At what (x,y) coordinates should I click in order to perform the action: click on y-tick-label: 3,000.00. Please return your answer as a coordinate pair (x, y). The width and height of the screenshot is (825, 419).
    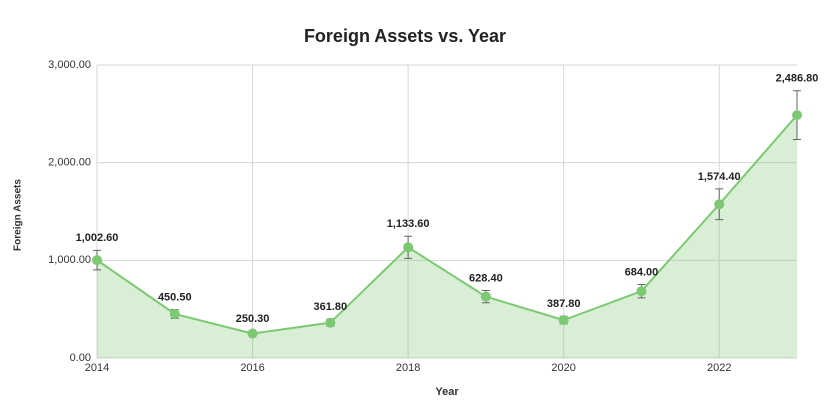
    Looking at the image, I should click on (69, 65).